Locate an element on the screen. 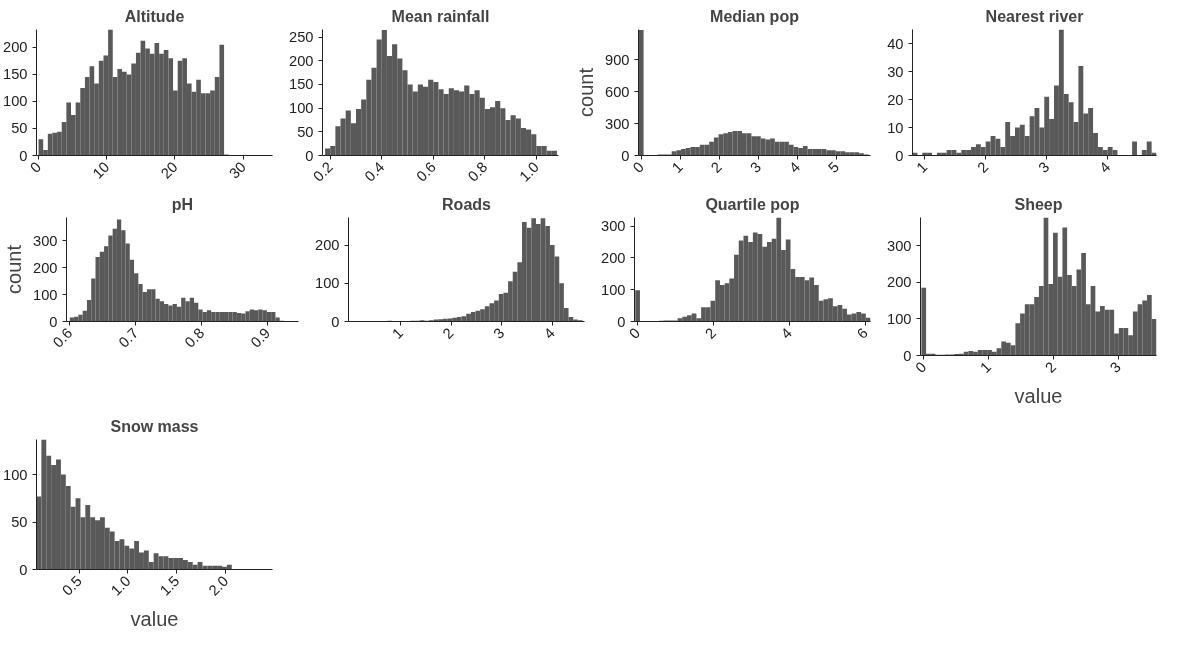  y-tick-label: 600 is located at coordinates (617, 91).